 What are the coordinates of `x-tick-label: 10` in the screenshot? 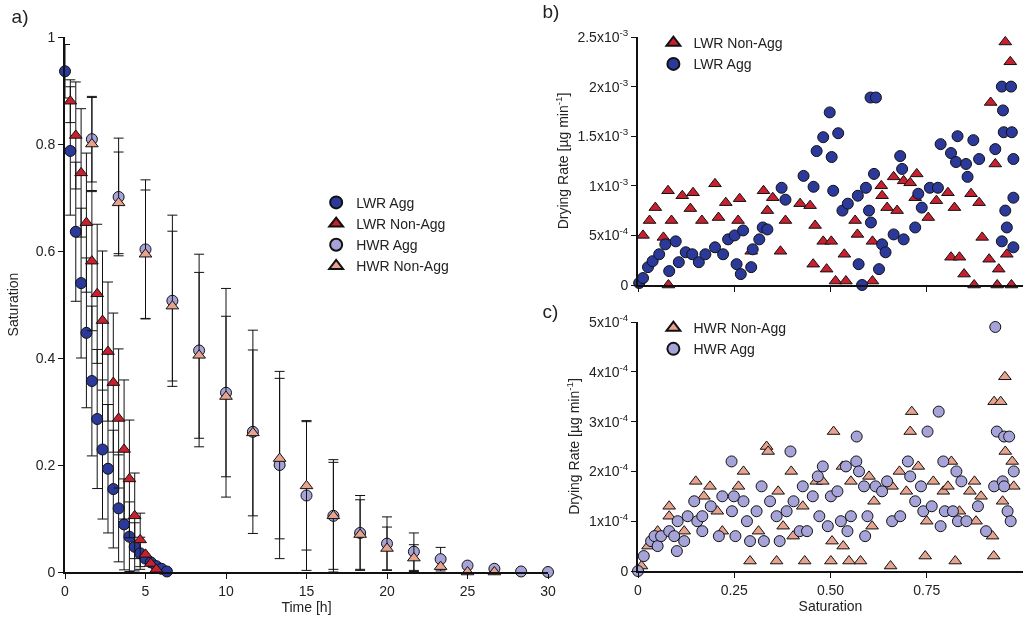 It's located at (226, 590).